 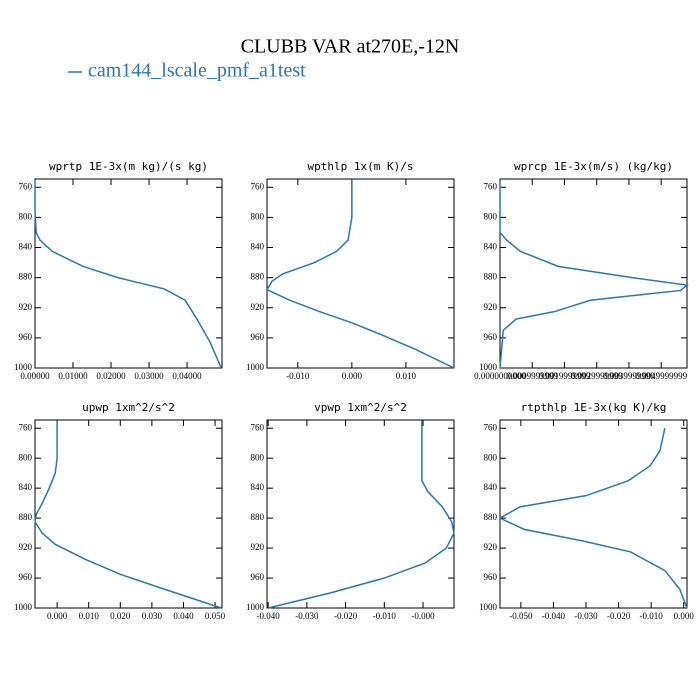 I want to click on x-tick-label: 0.040, so click(x=183, y=616).